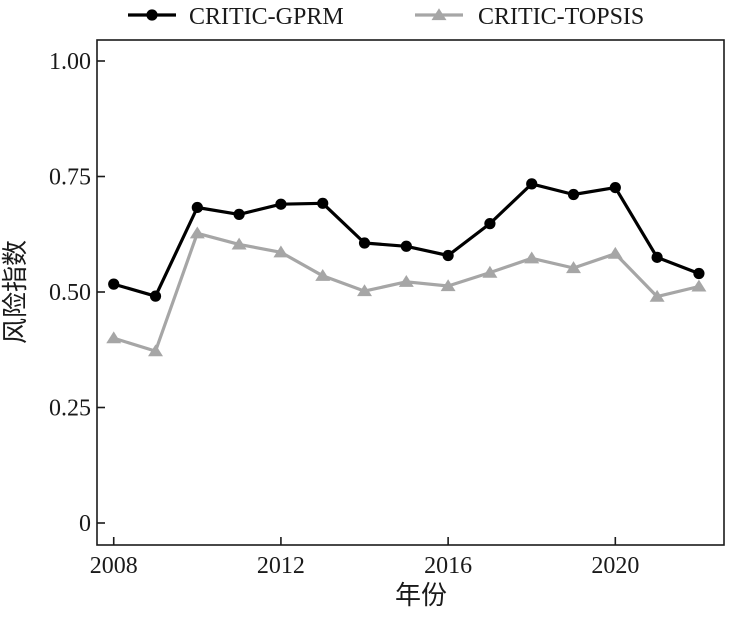 The image size is (729, 620). What do you see at coordinates (15, 292) in the screenshot?
I see `y-axis-title: 风险指数` at bounding box center [15, 292].